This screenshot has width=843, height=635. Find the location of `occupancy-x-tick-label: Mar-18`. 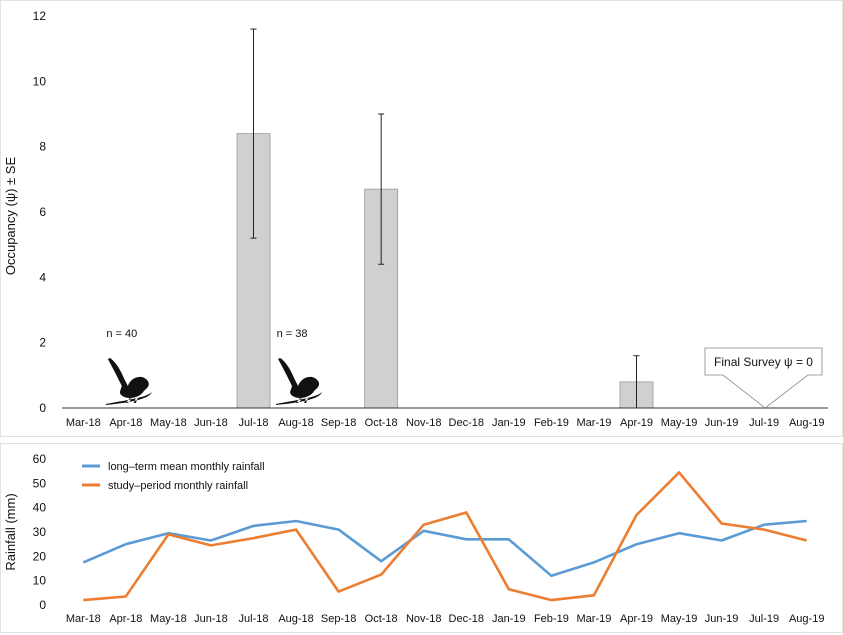

occupancy-x-tick-label: Mar-18 is located at coordinates (83, 423).